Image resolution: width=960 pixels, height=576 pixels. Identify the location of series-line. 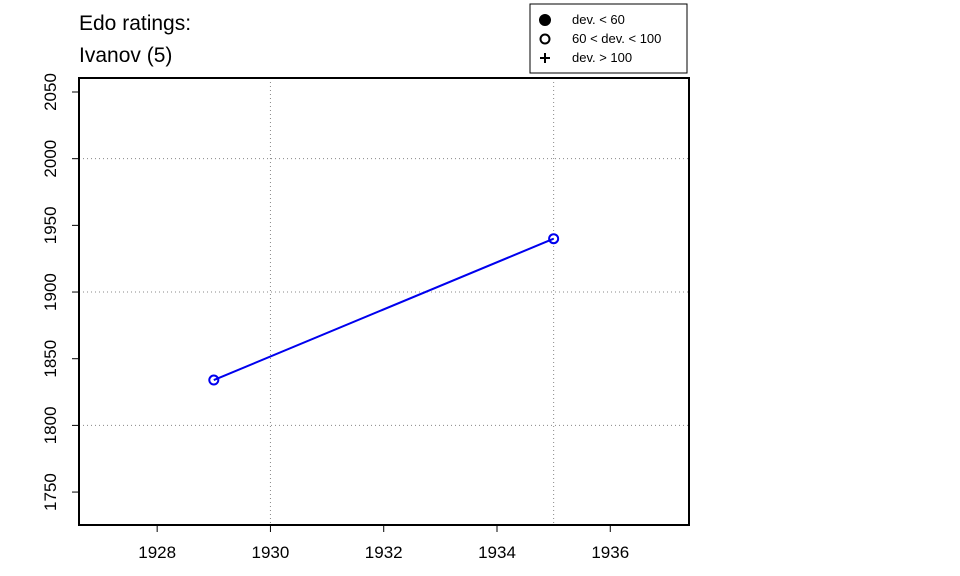
(384, 309).